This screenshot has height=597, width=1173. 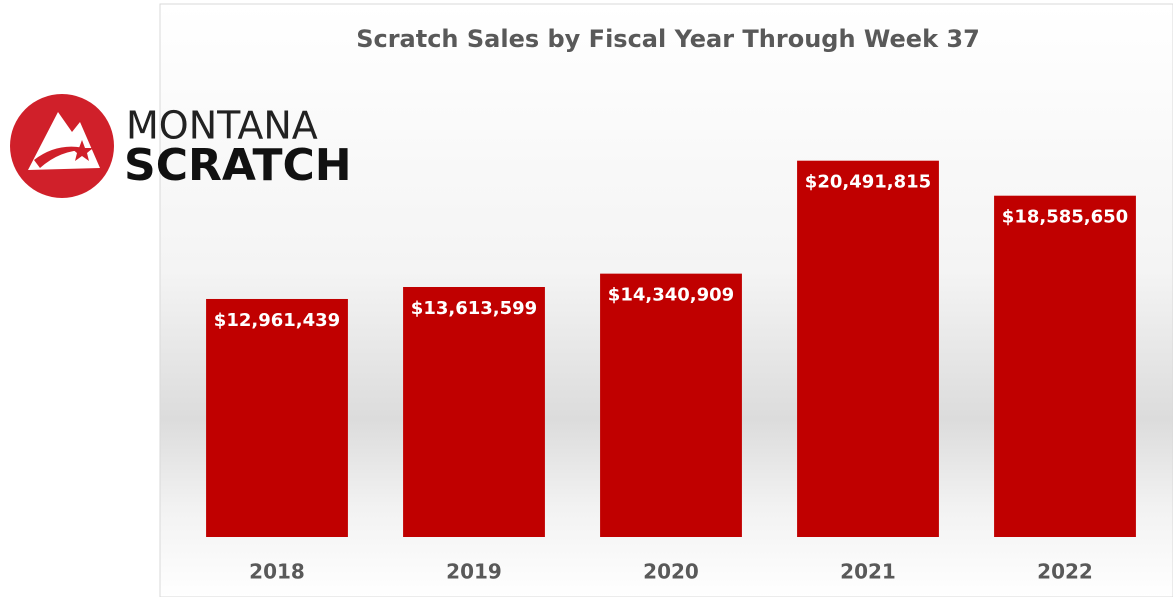 I want to click on logo-line1: MONTANA, so click(x=222, y=126).